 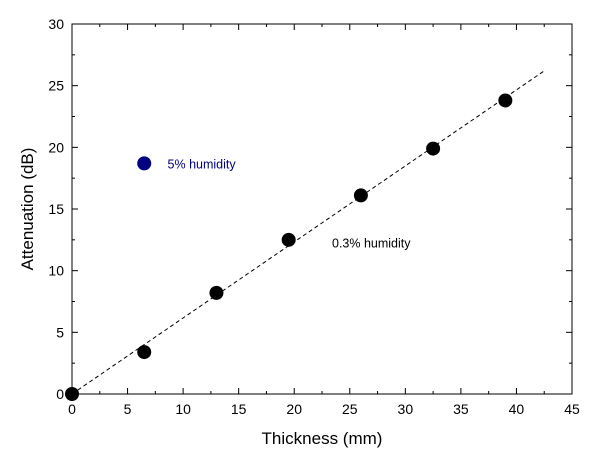 I want to click on y-tick-label: 20, so click(x=56, y=147).